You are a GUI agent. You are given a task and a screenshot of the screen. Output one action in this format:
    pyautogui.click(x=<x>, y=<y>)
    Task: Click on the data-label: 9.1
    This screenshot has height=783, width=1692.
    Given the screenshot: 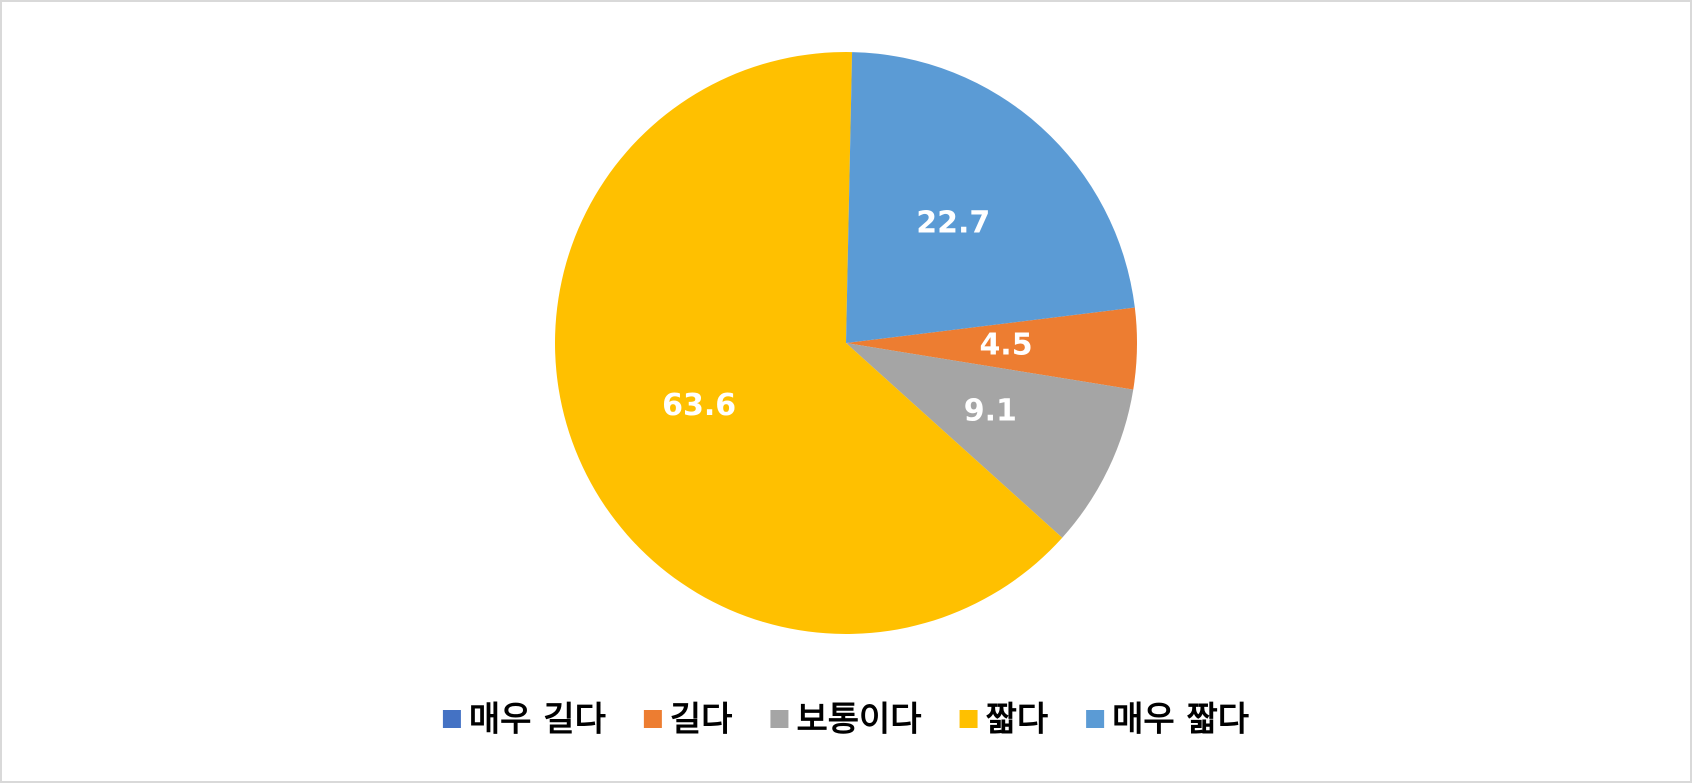 What is the action you would take?
    pyautogui.click(x=990, y=411)
    